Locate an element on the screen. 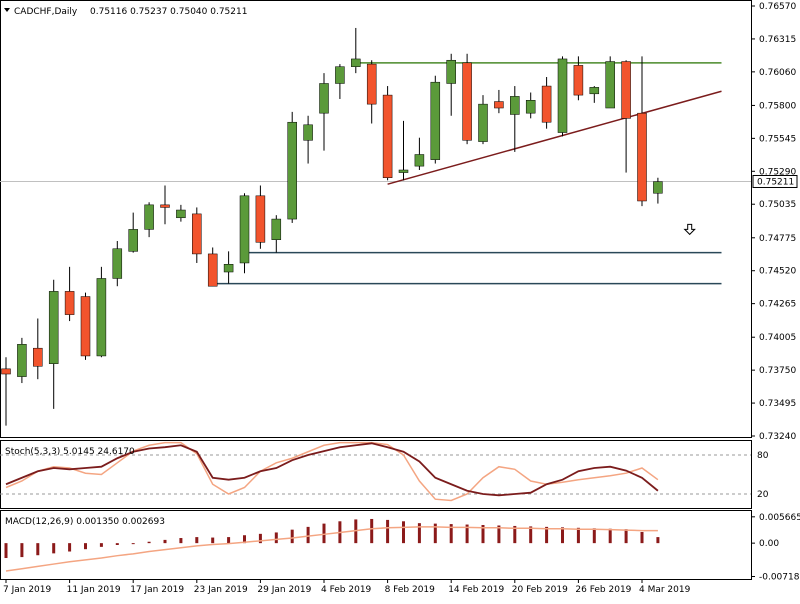  stoch-level-label: 20 is located at coordinates (763, 495).